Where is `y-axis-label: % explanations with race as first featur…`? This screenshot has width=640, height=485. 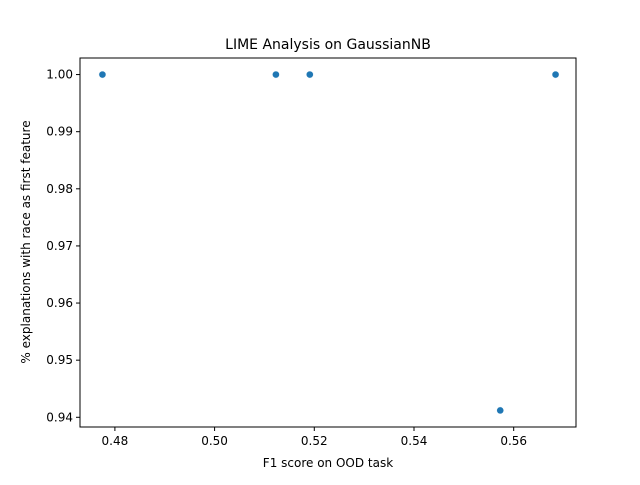
y-axis-label: % explanations with race as first featur… is located at coordinates (26, 241).